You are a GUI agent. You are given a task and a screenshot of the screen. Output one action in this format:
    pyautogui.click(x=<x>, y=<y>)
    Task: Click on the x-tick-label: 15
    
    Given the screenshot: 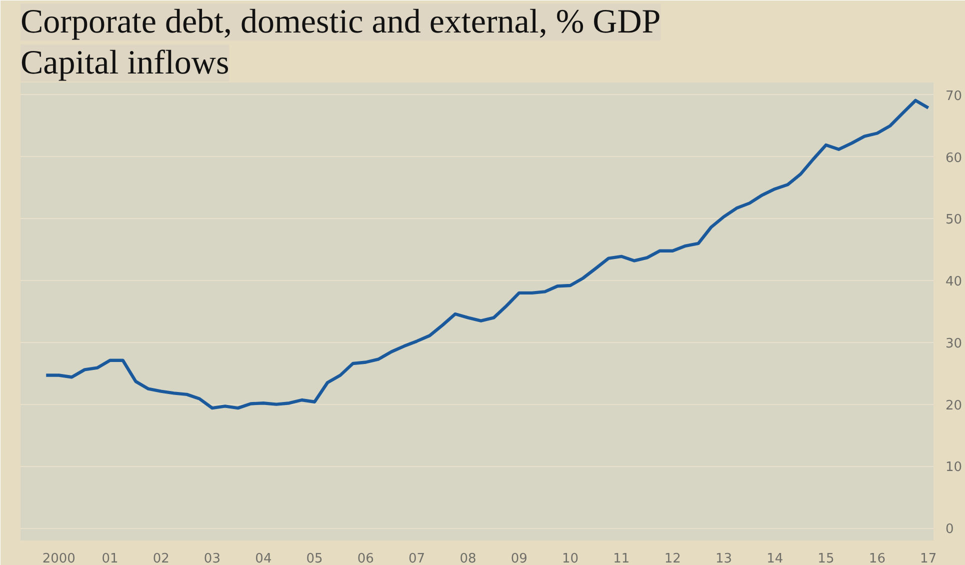 What is the action you would take?
    pyautogui.click(x=826, y=558)
    